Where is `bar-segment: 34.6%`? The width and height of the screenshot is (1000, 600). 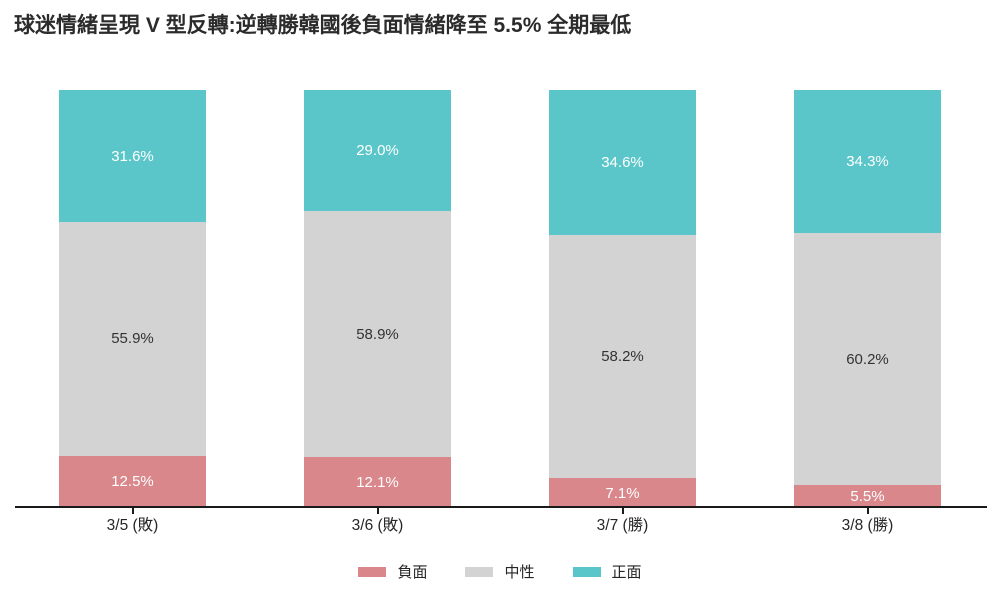
bar-segment: 34.6% is located at coordinates (622, 163).